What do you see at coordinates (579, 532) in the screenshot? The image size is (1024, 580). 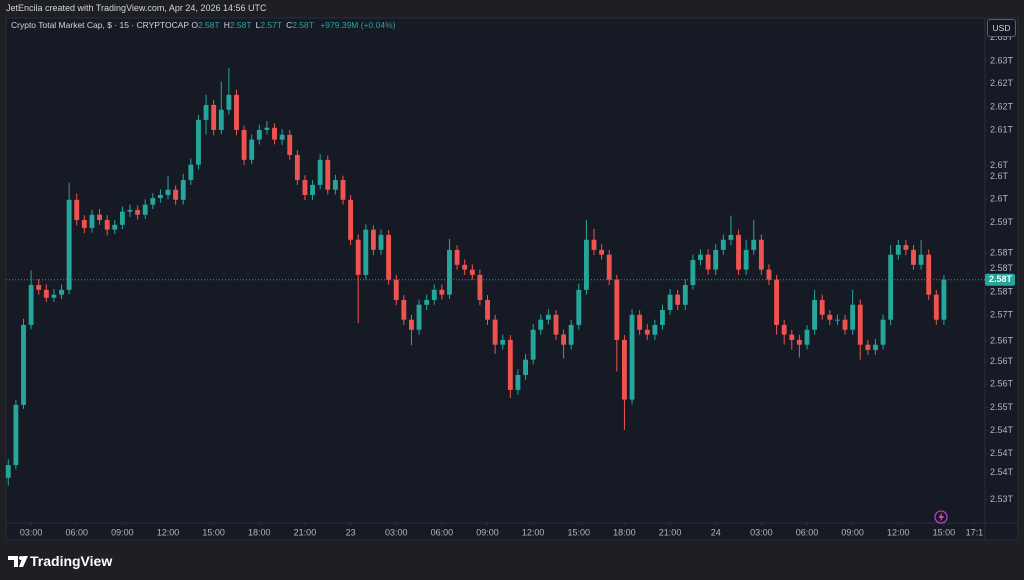 I see `x-tick-label: 15:00` at bounding box center [579, 532].